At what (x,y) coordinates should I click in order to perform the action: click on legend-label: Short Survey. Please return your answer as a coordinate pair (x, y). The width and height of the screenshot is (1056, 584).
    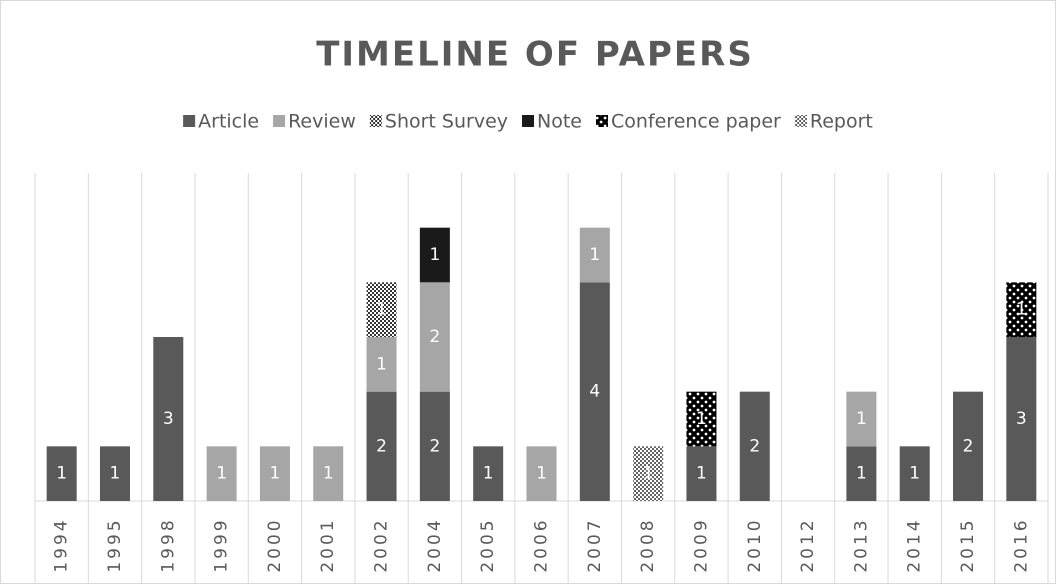
    Looking at the image, I should click on (446, 122).